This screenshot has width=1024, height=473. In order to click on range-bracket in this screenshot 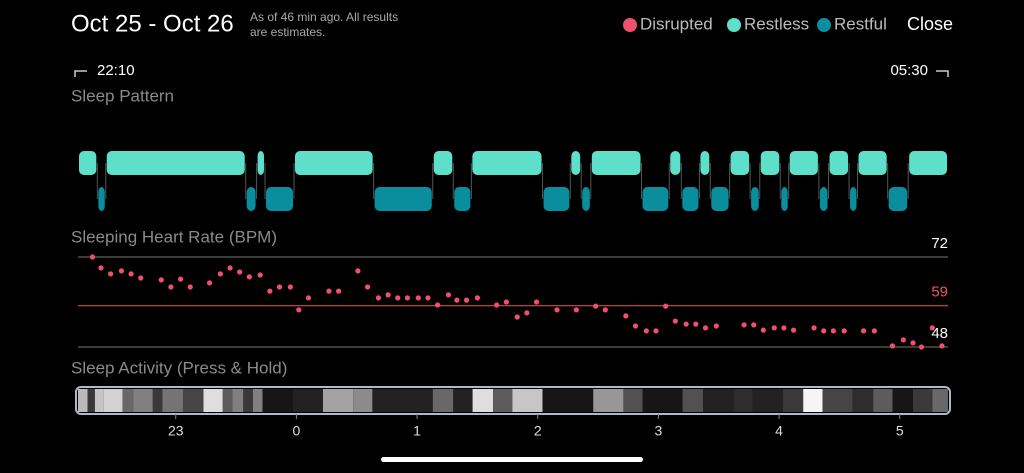, I will do `click(511, 73)`.